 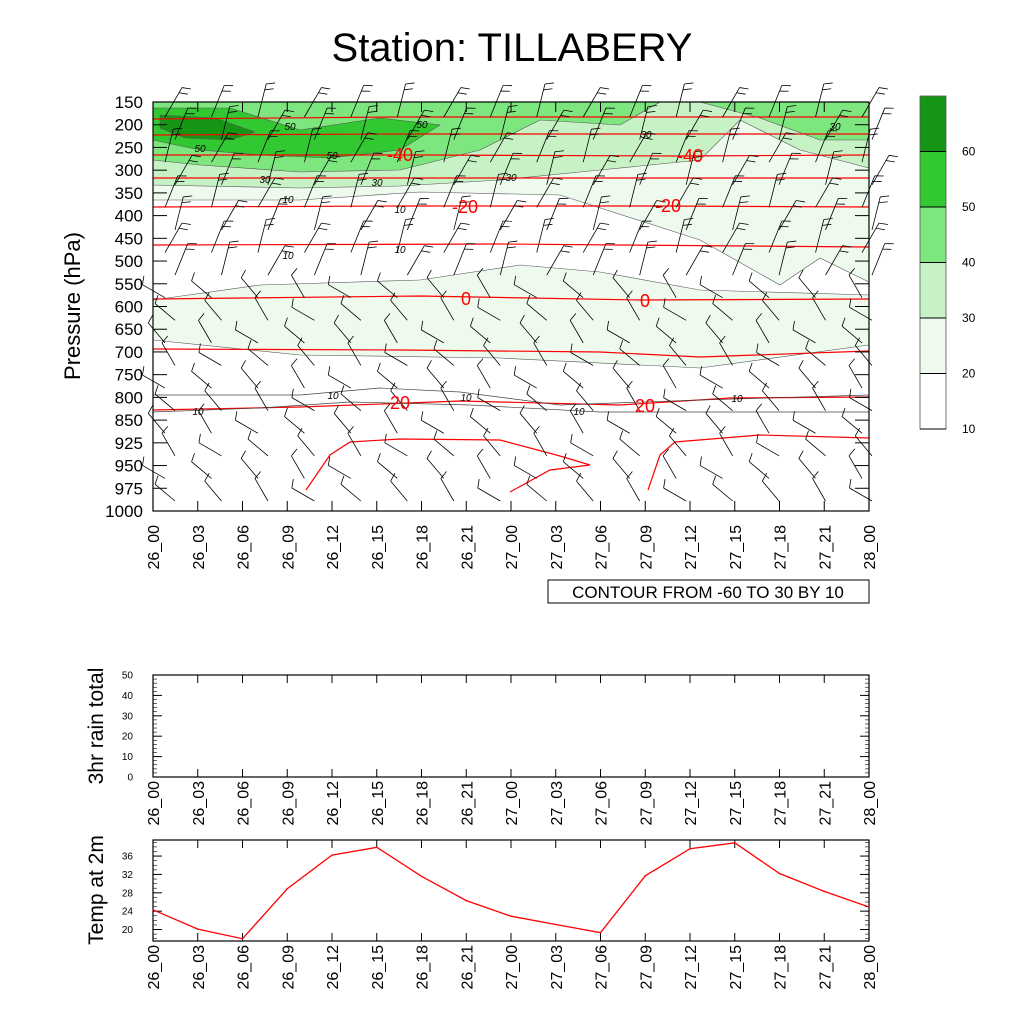 I want to click on colorbar-label: 50, so click(x=969, y=207).